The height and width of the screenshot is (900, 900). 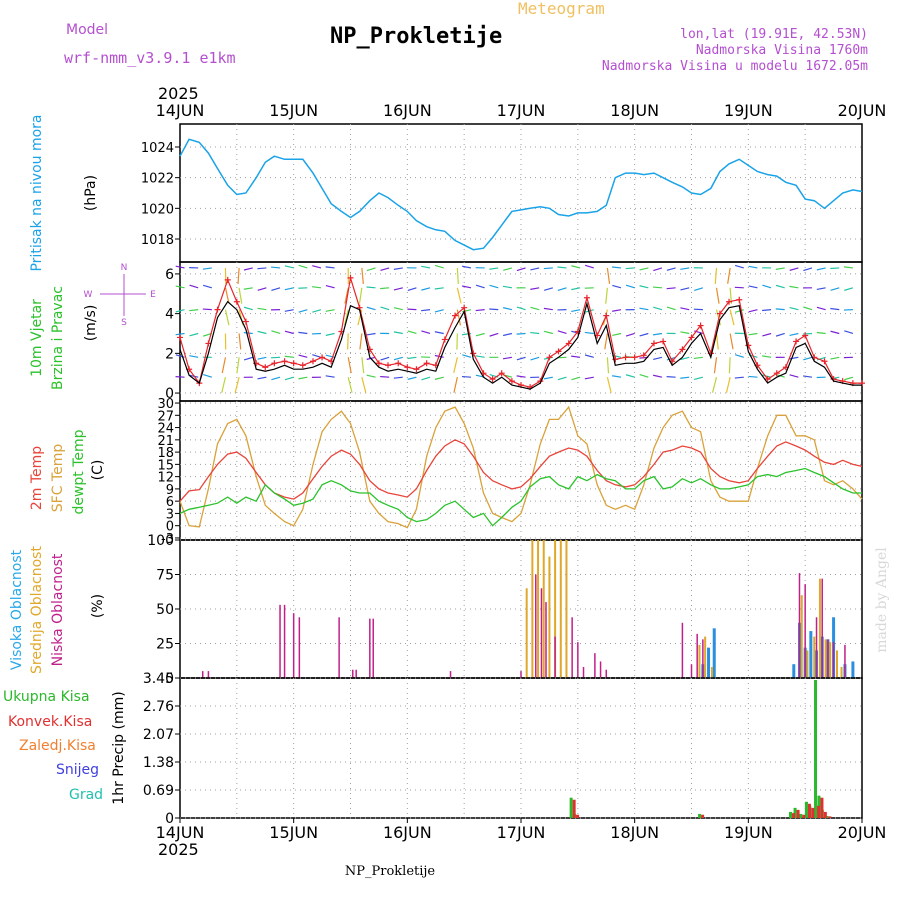 I want to click on model-label: Model, so click(x=87, y=30).